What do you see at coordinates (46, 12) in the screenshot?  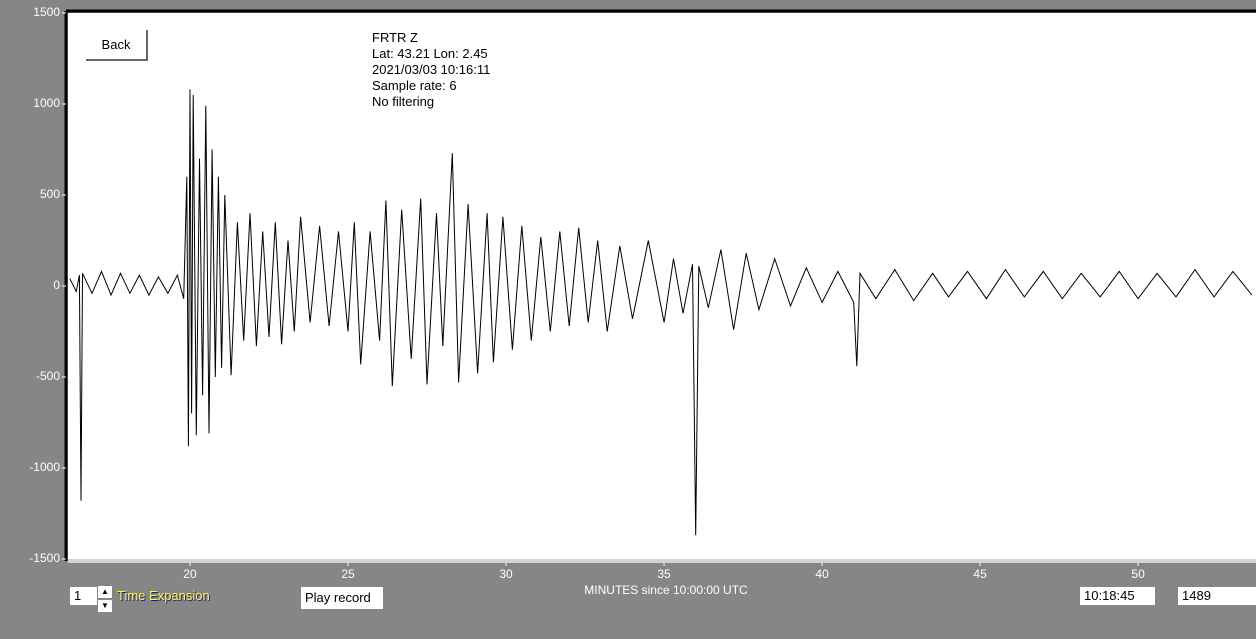 I see `y-tick-label: 1500` at bounding box center [46, 12].